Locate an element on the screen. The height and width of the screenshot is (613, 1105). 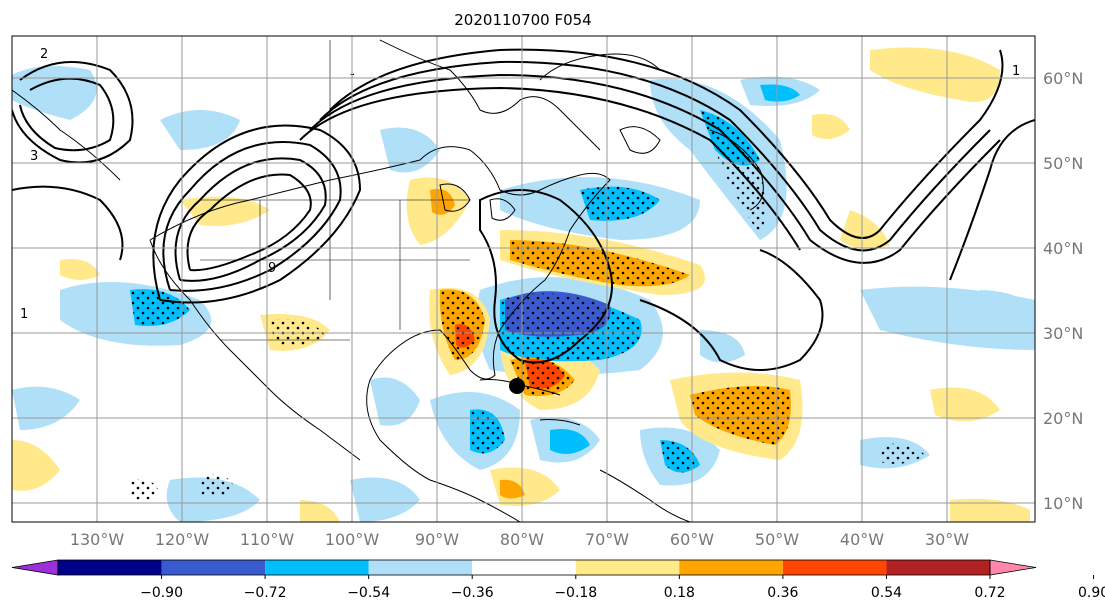
colorbar-tick-label: 0.72 is located at coordinates (989, 593).